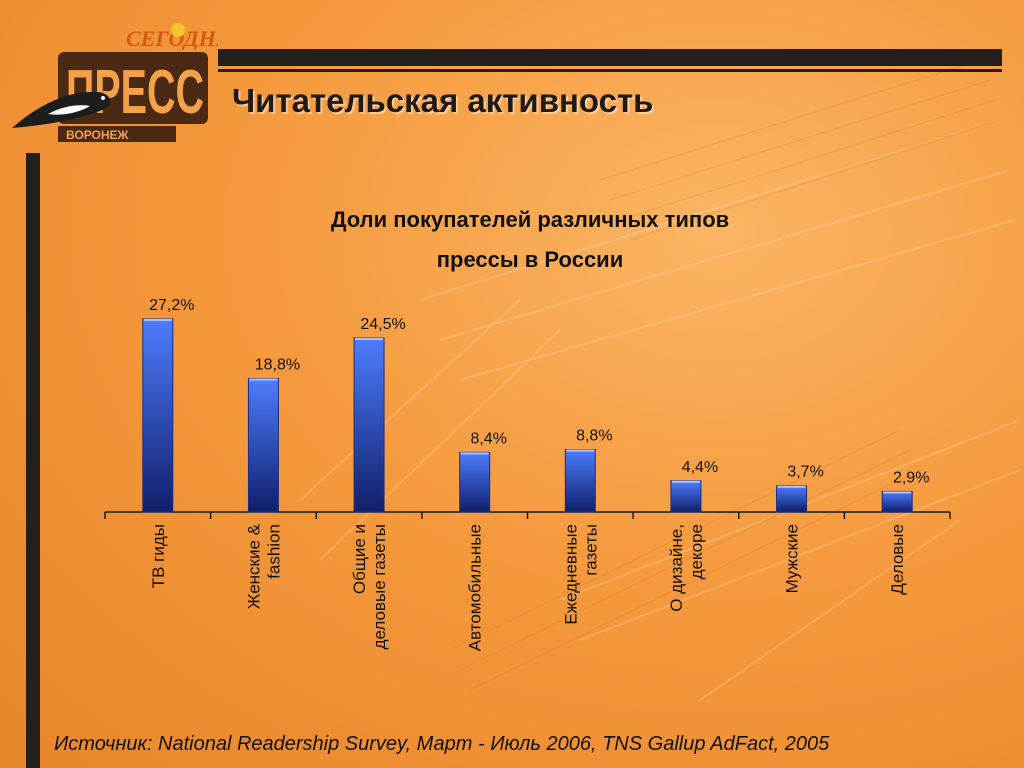  Describe the element at coordinates (805, 472) in the screenshot. I see `data-label: 3,7%` at that location.